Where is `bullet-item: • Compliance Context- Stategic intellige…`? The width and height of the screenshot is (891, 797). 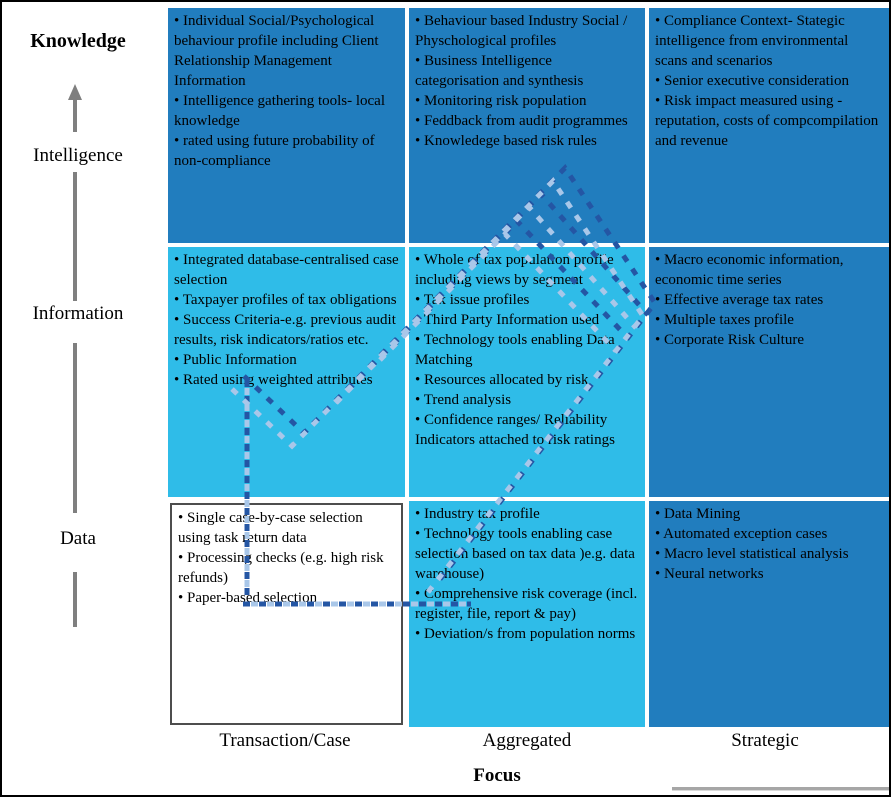 bullet-item: • Compliance Context- Stategic intellige… is located at coordinates (752, 41).